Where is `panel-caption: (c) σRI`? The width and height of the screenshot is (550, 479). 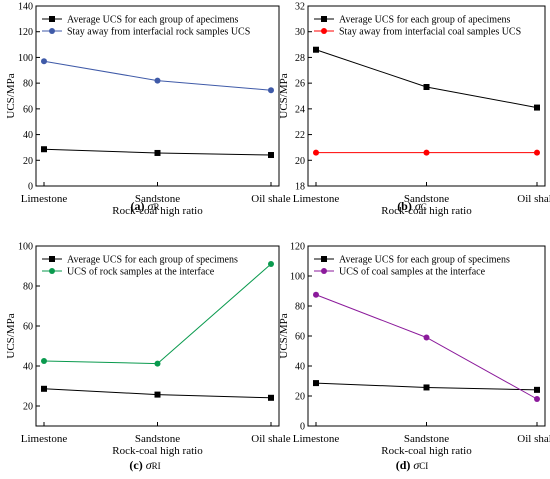
panel-caption: (c) σRI is located at coordinates (144, 465).